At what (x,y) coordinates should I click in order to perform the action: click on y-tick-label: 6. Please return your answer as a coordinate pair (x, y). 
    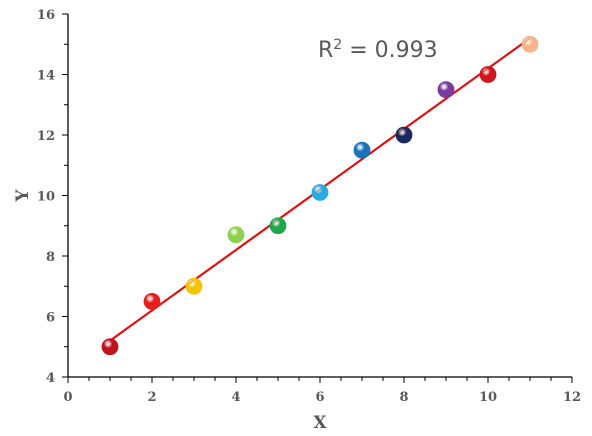
    Looking at the image, I should click on (50, 318).